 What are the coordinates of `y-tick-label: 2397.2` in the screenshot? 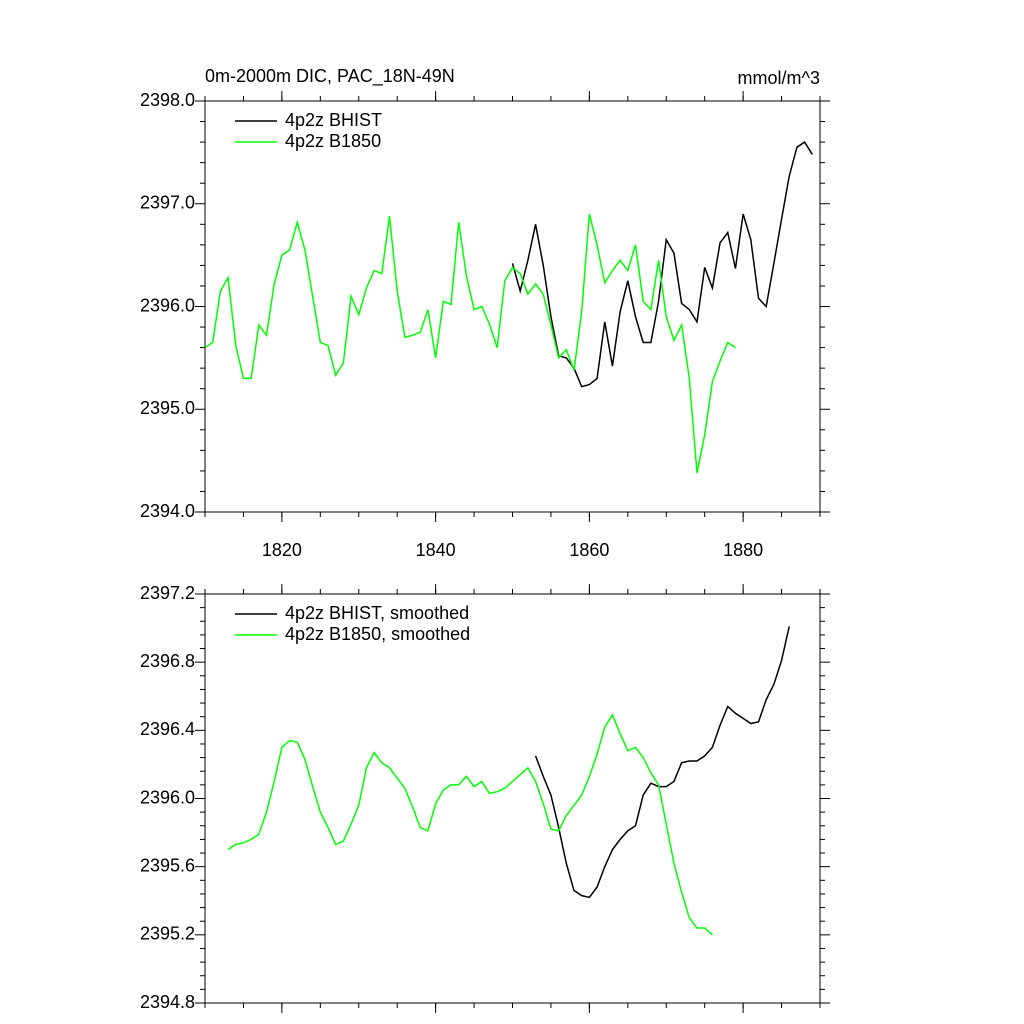 It's located at (167, 593).